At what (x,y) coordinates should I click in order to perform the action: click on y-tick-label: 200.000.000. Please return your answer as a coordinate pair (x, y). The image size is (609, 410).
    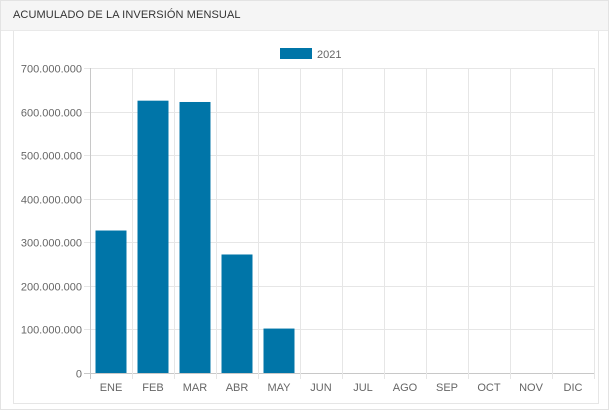
    Looking at the image, I should click on (51, 288).